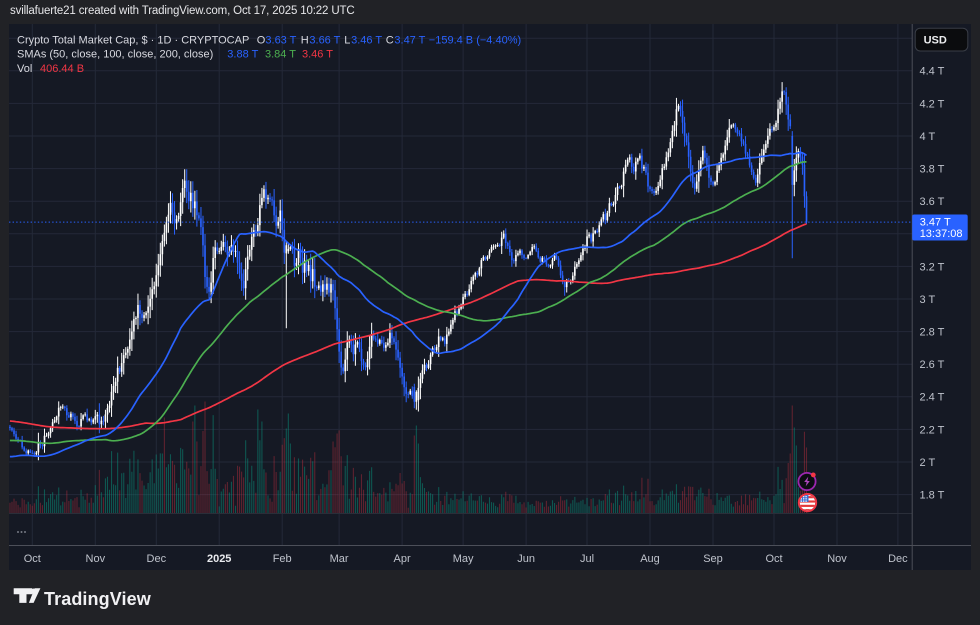 The height and width of the screenshot is (625, 980). I want to click on svg-text: 3.6 T, so click(932, 202).